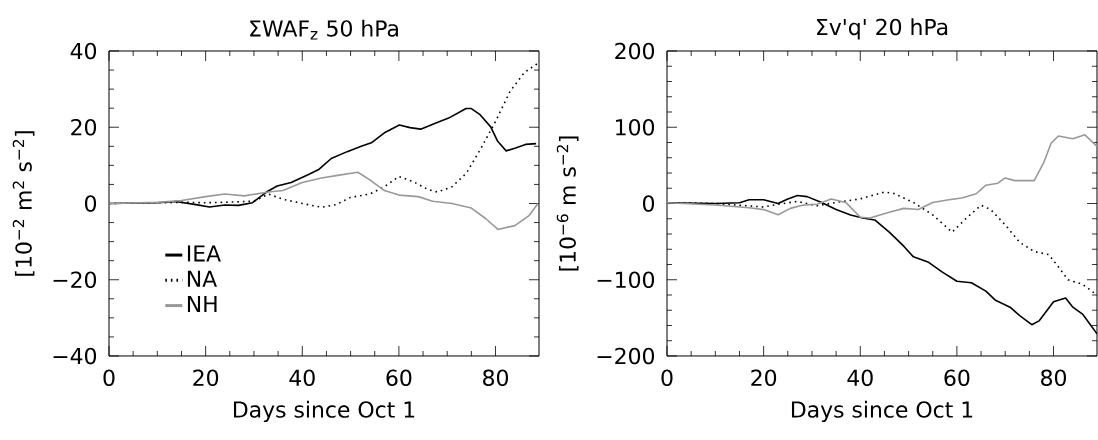  Describe the element at coordinates (626, 280) in the screenshot. I see `y-tick-label: −100` at that location.